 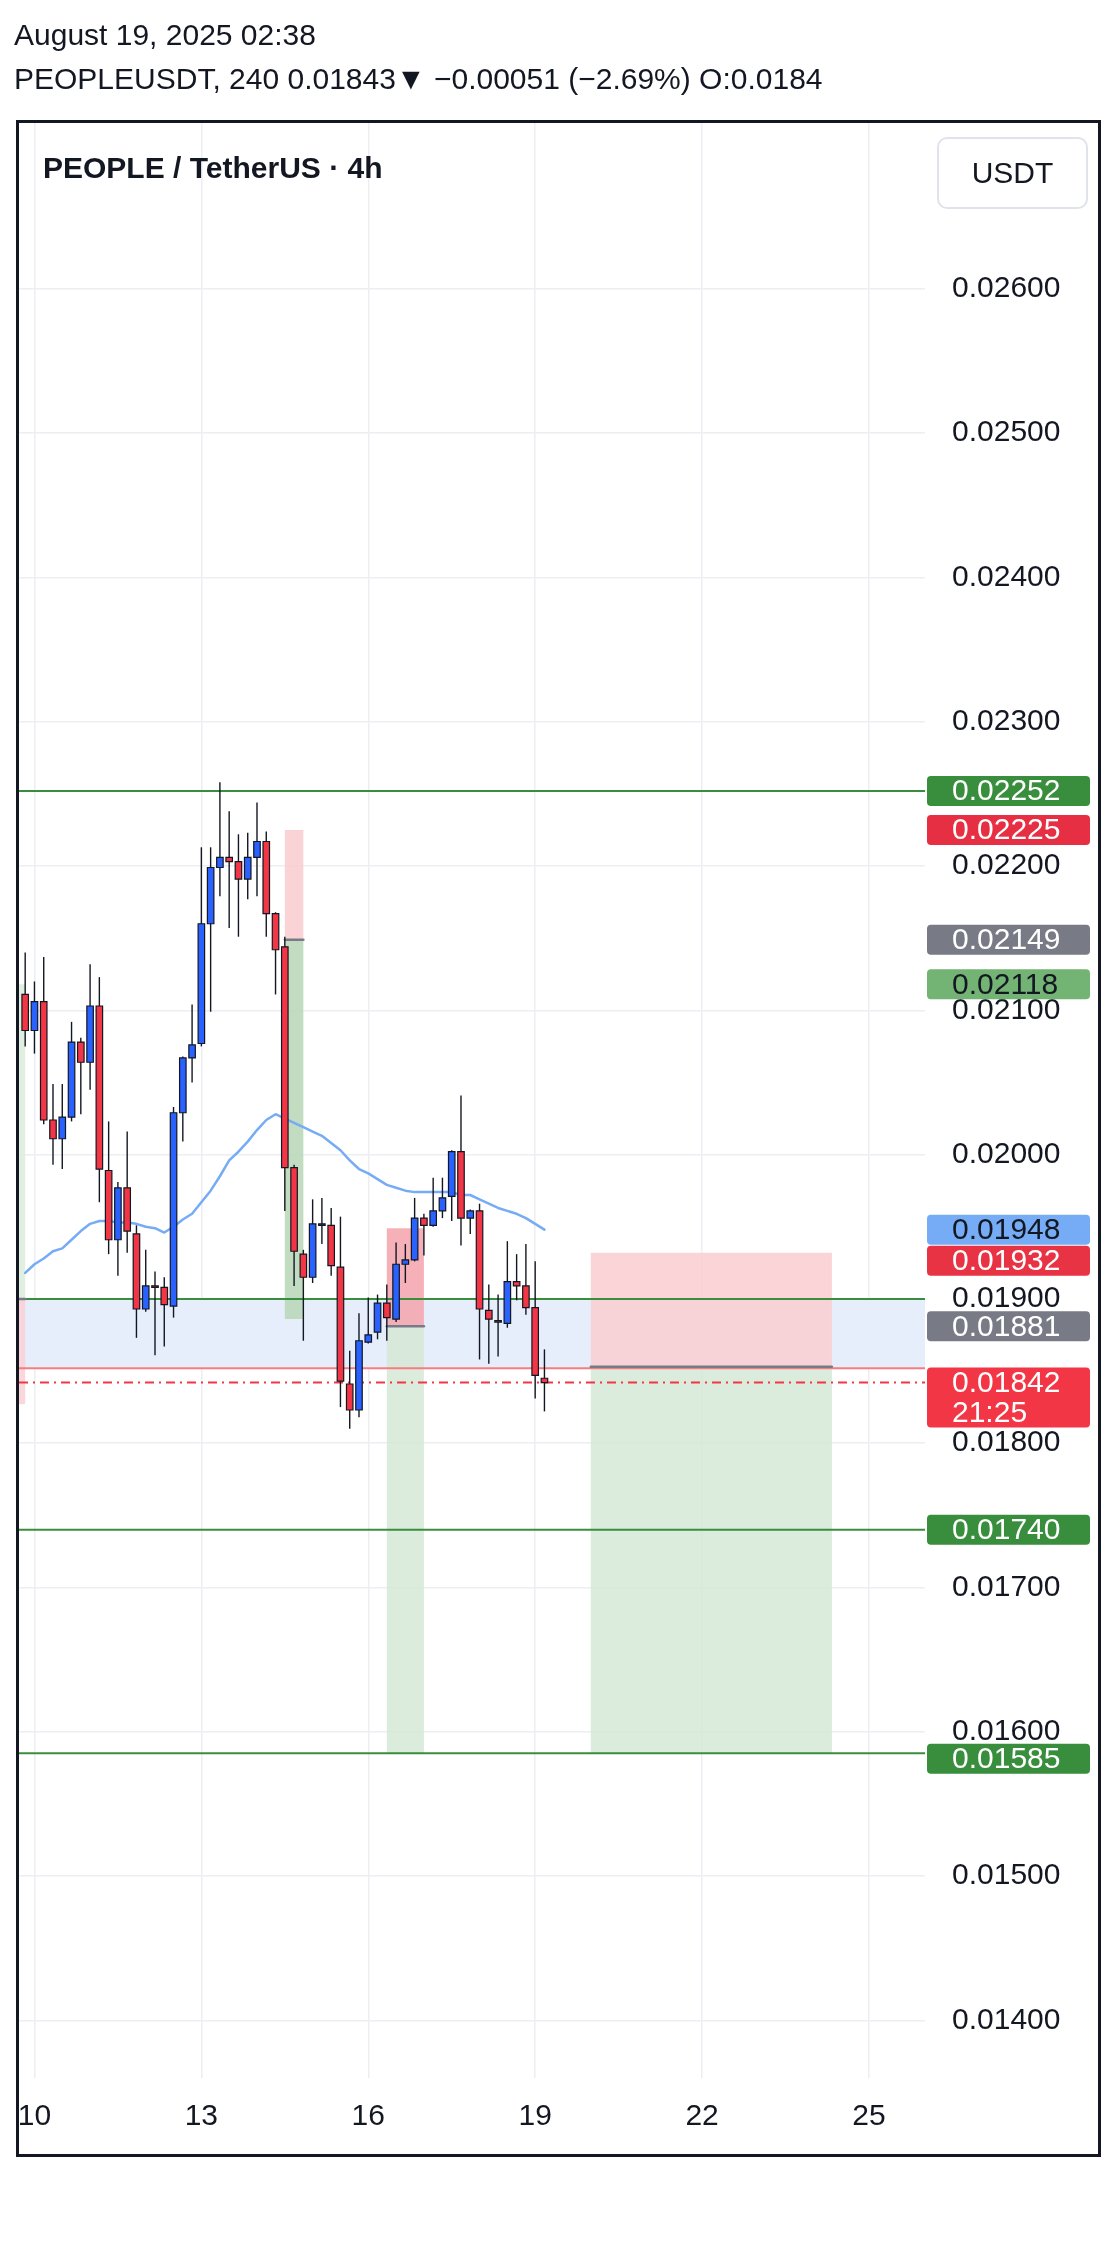 What do you see at coordinates (1006, 938) in the screenshot?
I see `text: 0.02149` at bounding box center [1006, 938].